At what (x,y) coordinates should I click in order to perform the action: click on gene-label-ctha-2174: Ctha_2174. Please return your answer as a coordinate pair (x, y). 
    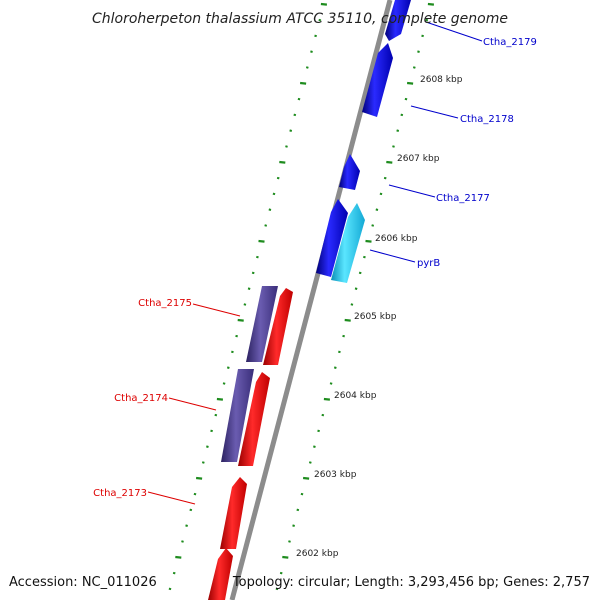
    Looking at the image, I should click on (141, 398).